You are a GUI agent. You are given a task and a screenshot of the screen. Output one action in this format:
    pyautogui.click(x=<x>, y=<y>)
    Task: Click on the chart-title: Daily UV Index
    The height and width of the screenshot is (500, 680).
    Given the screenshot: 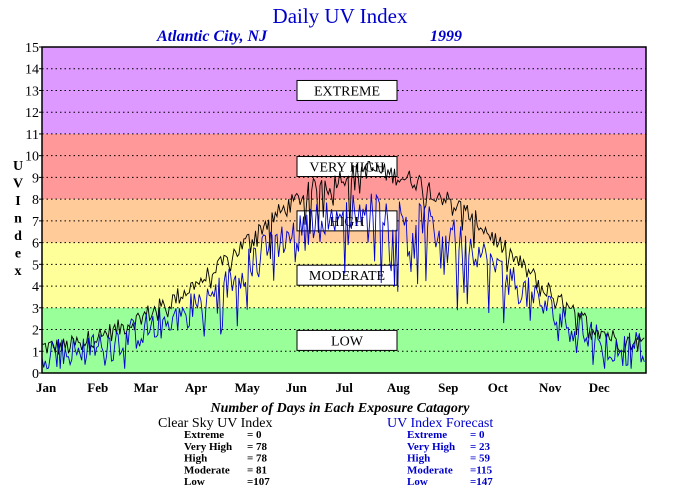 What is the action you would take?
    pyautogui.click(x=340, y=16)
    